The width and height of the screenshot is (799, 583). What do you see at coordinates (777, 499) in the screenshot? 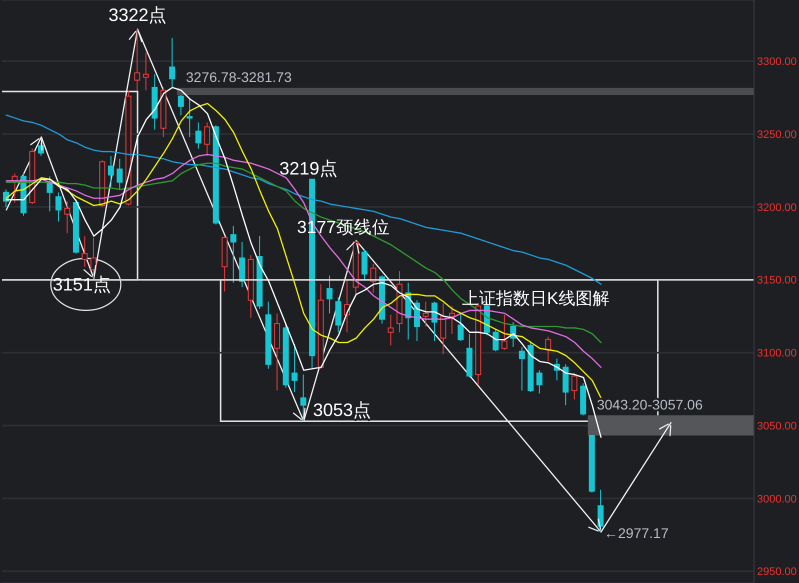
I see `y-tick-label: 3000.00` at bounding box center [777, 499].